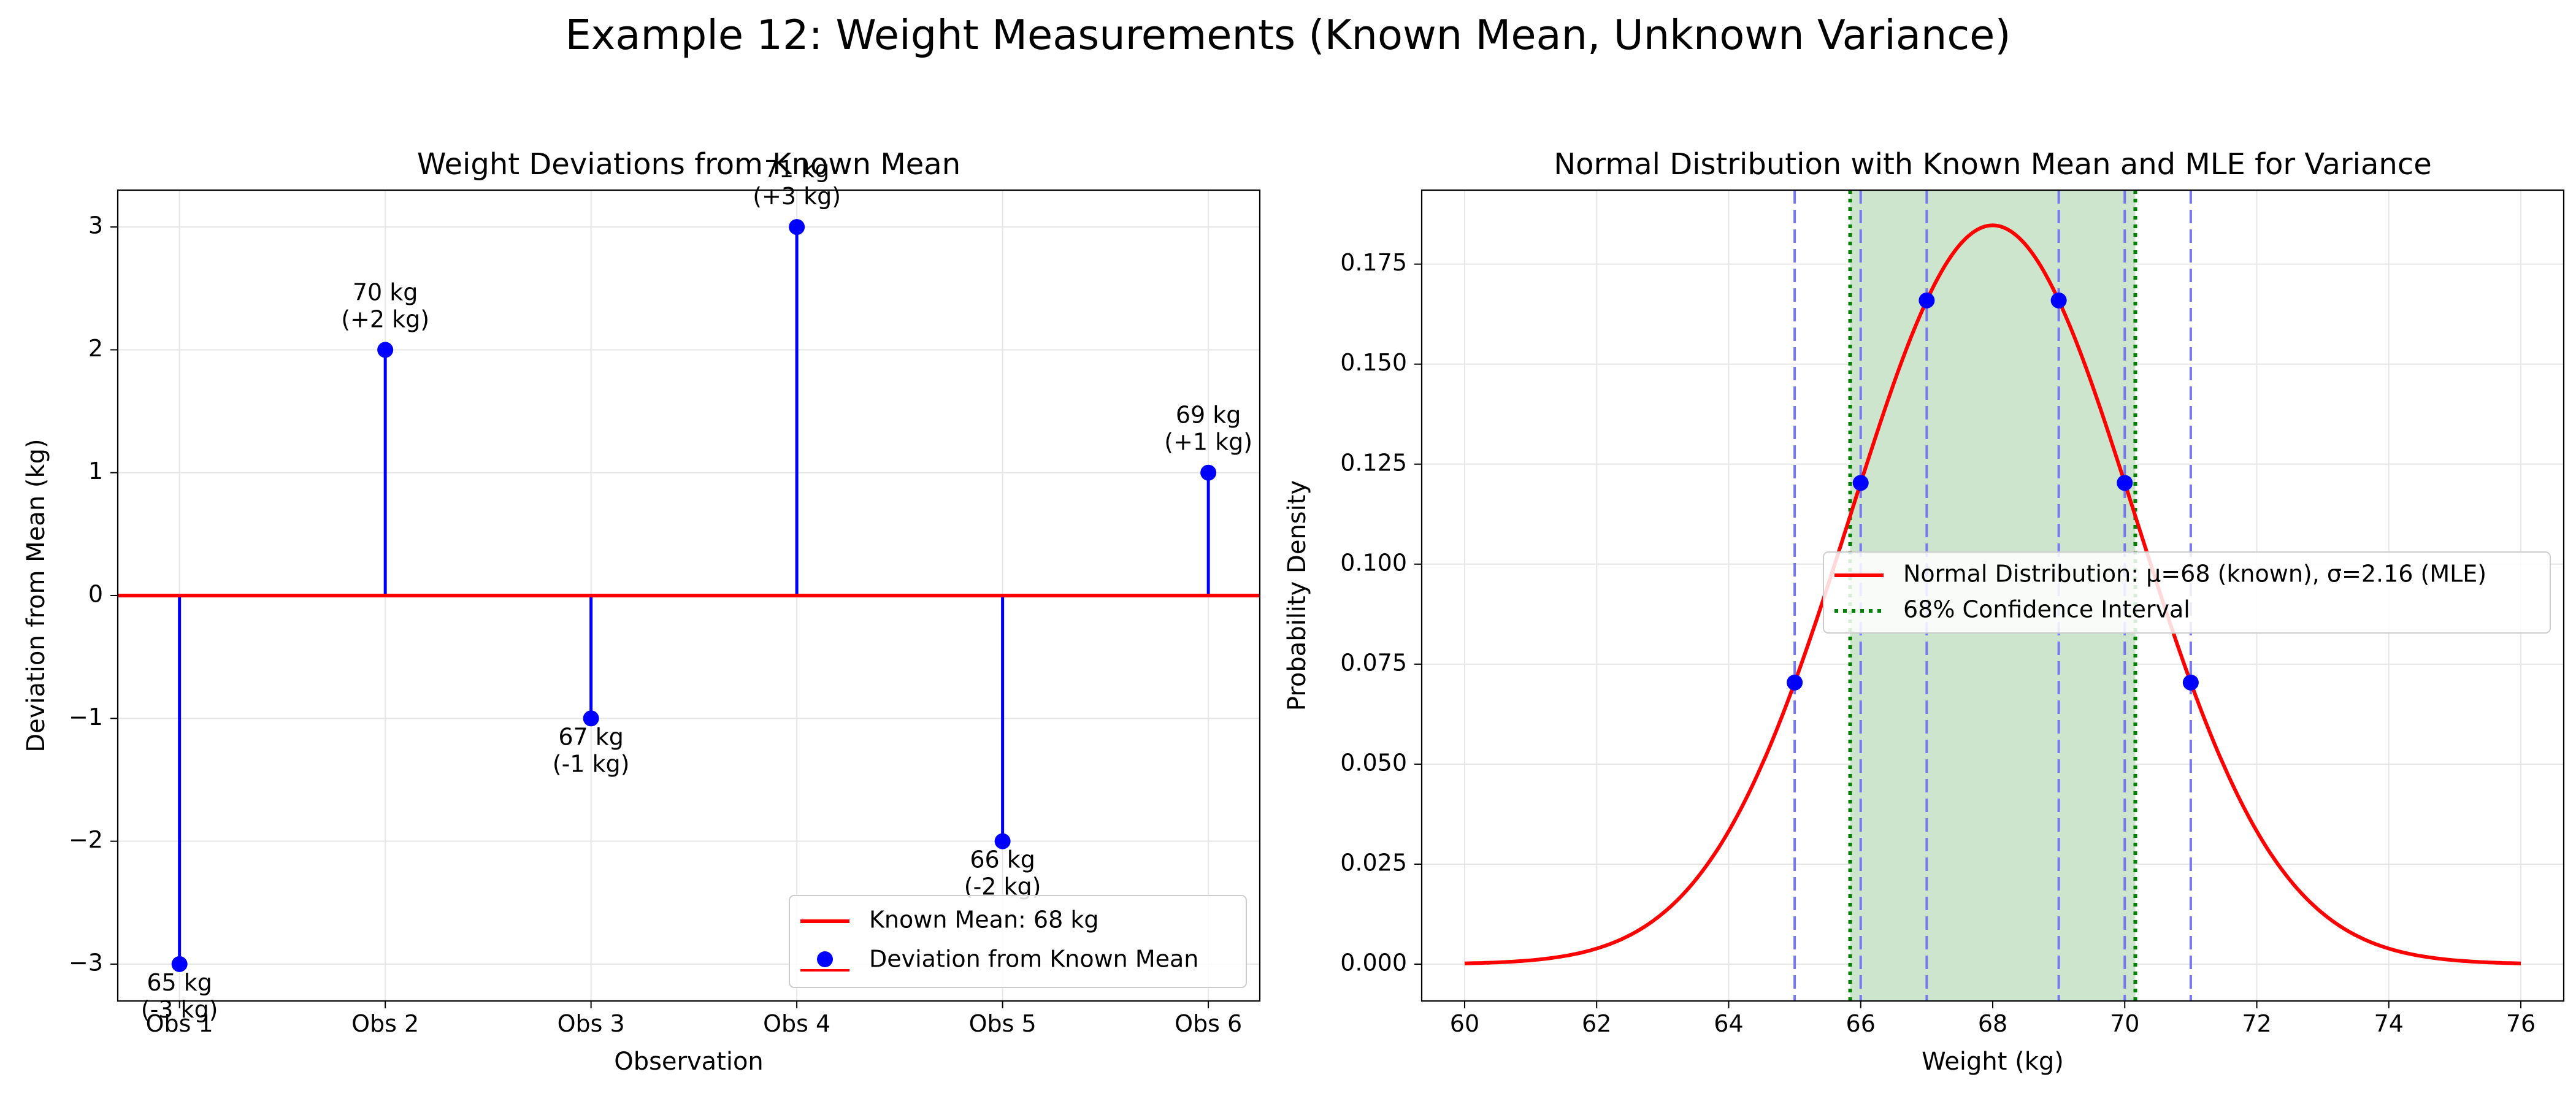 Image resolution: width=2576 pixels, height=1104 pixels. I want to click on point-label-deviation: (-3 kg), so click(179, 1008).